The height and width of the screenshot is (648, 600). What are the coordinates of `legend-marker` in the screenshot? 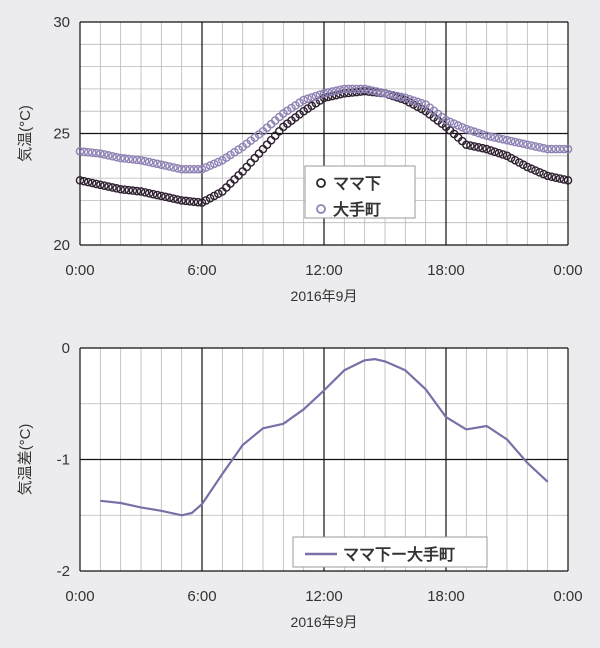 It's located at (321, 209).